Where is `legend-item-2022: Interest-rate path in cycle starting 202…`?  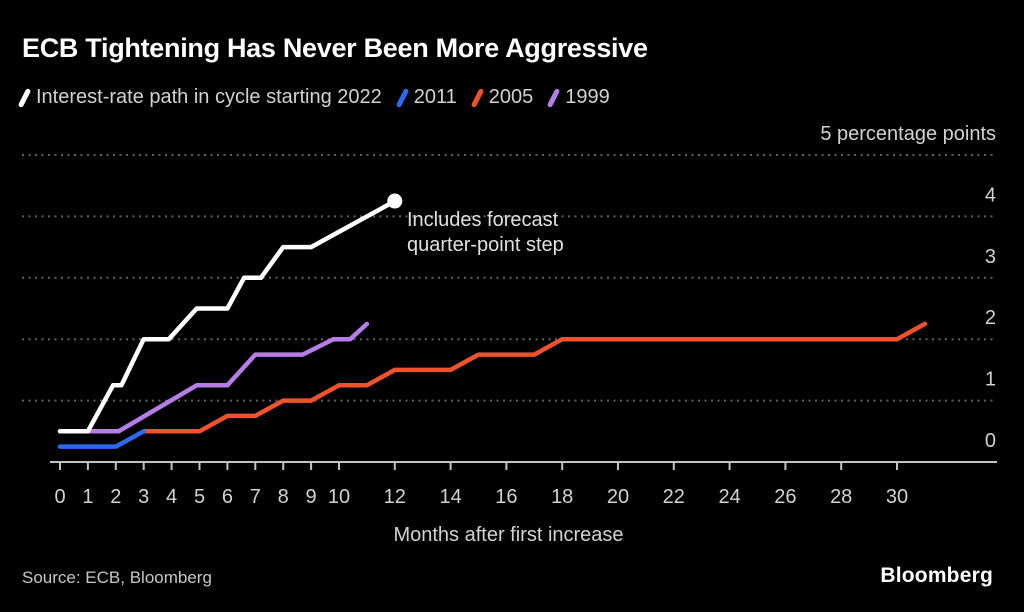
legend-item-2022: Interest-rate path in cycle starting 202… is located at coordinates (199, 97).